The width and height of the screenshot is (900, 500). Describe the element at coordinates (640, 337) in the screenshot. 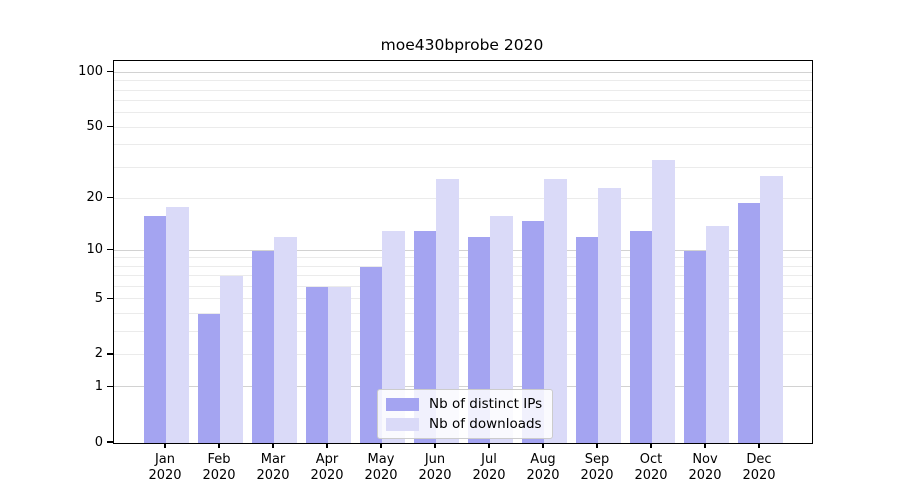

I see `bar-nb-of-distinct-ips-oct` at that location.